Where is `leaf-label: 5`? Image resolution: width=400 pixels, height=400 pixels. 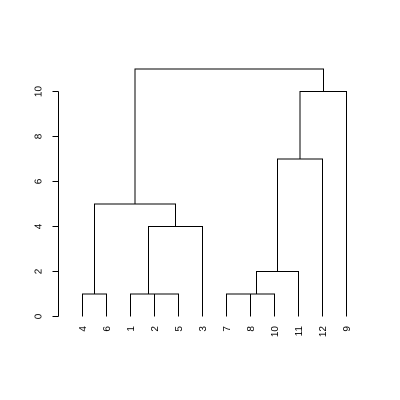
leaf-label: 5 is located at coordinates (179, 329).